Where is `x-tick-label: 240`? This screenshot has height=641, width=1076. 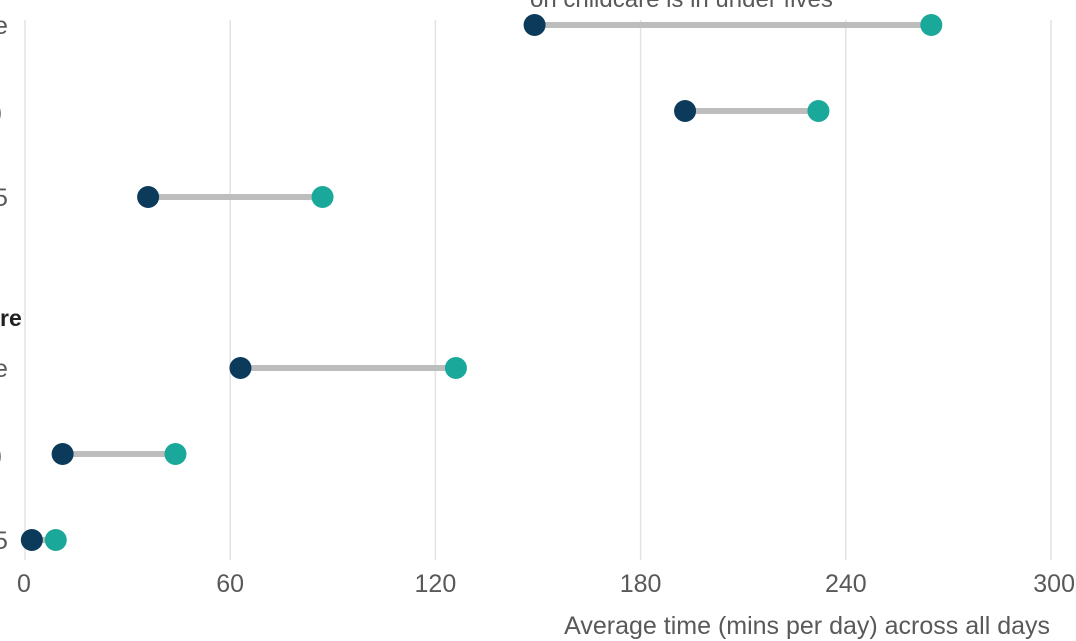 x-tick-label: 240 is located at coordinates (846, 584).